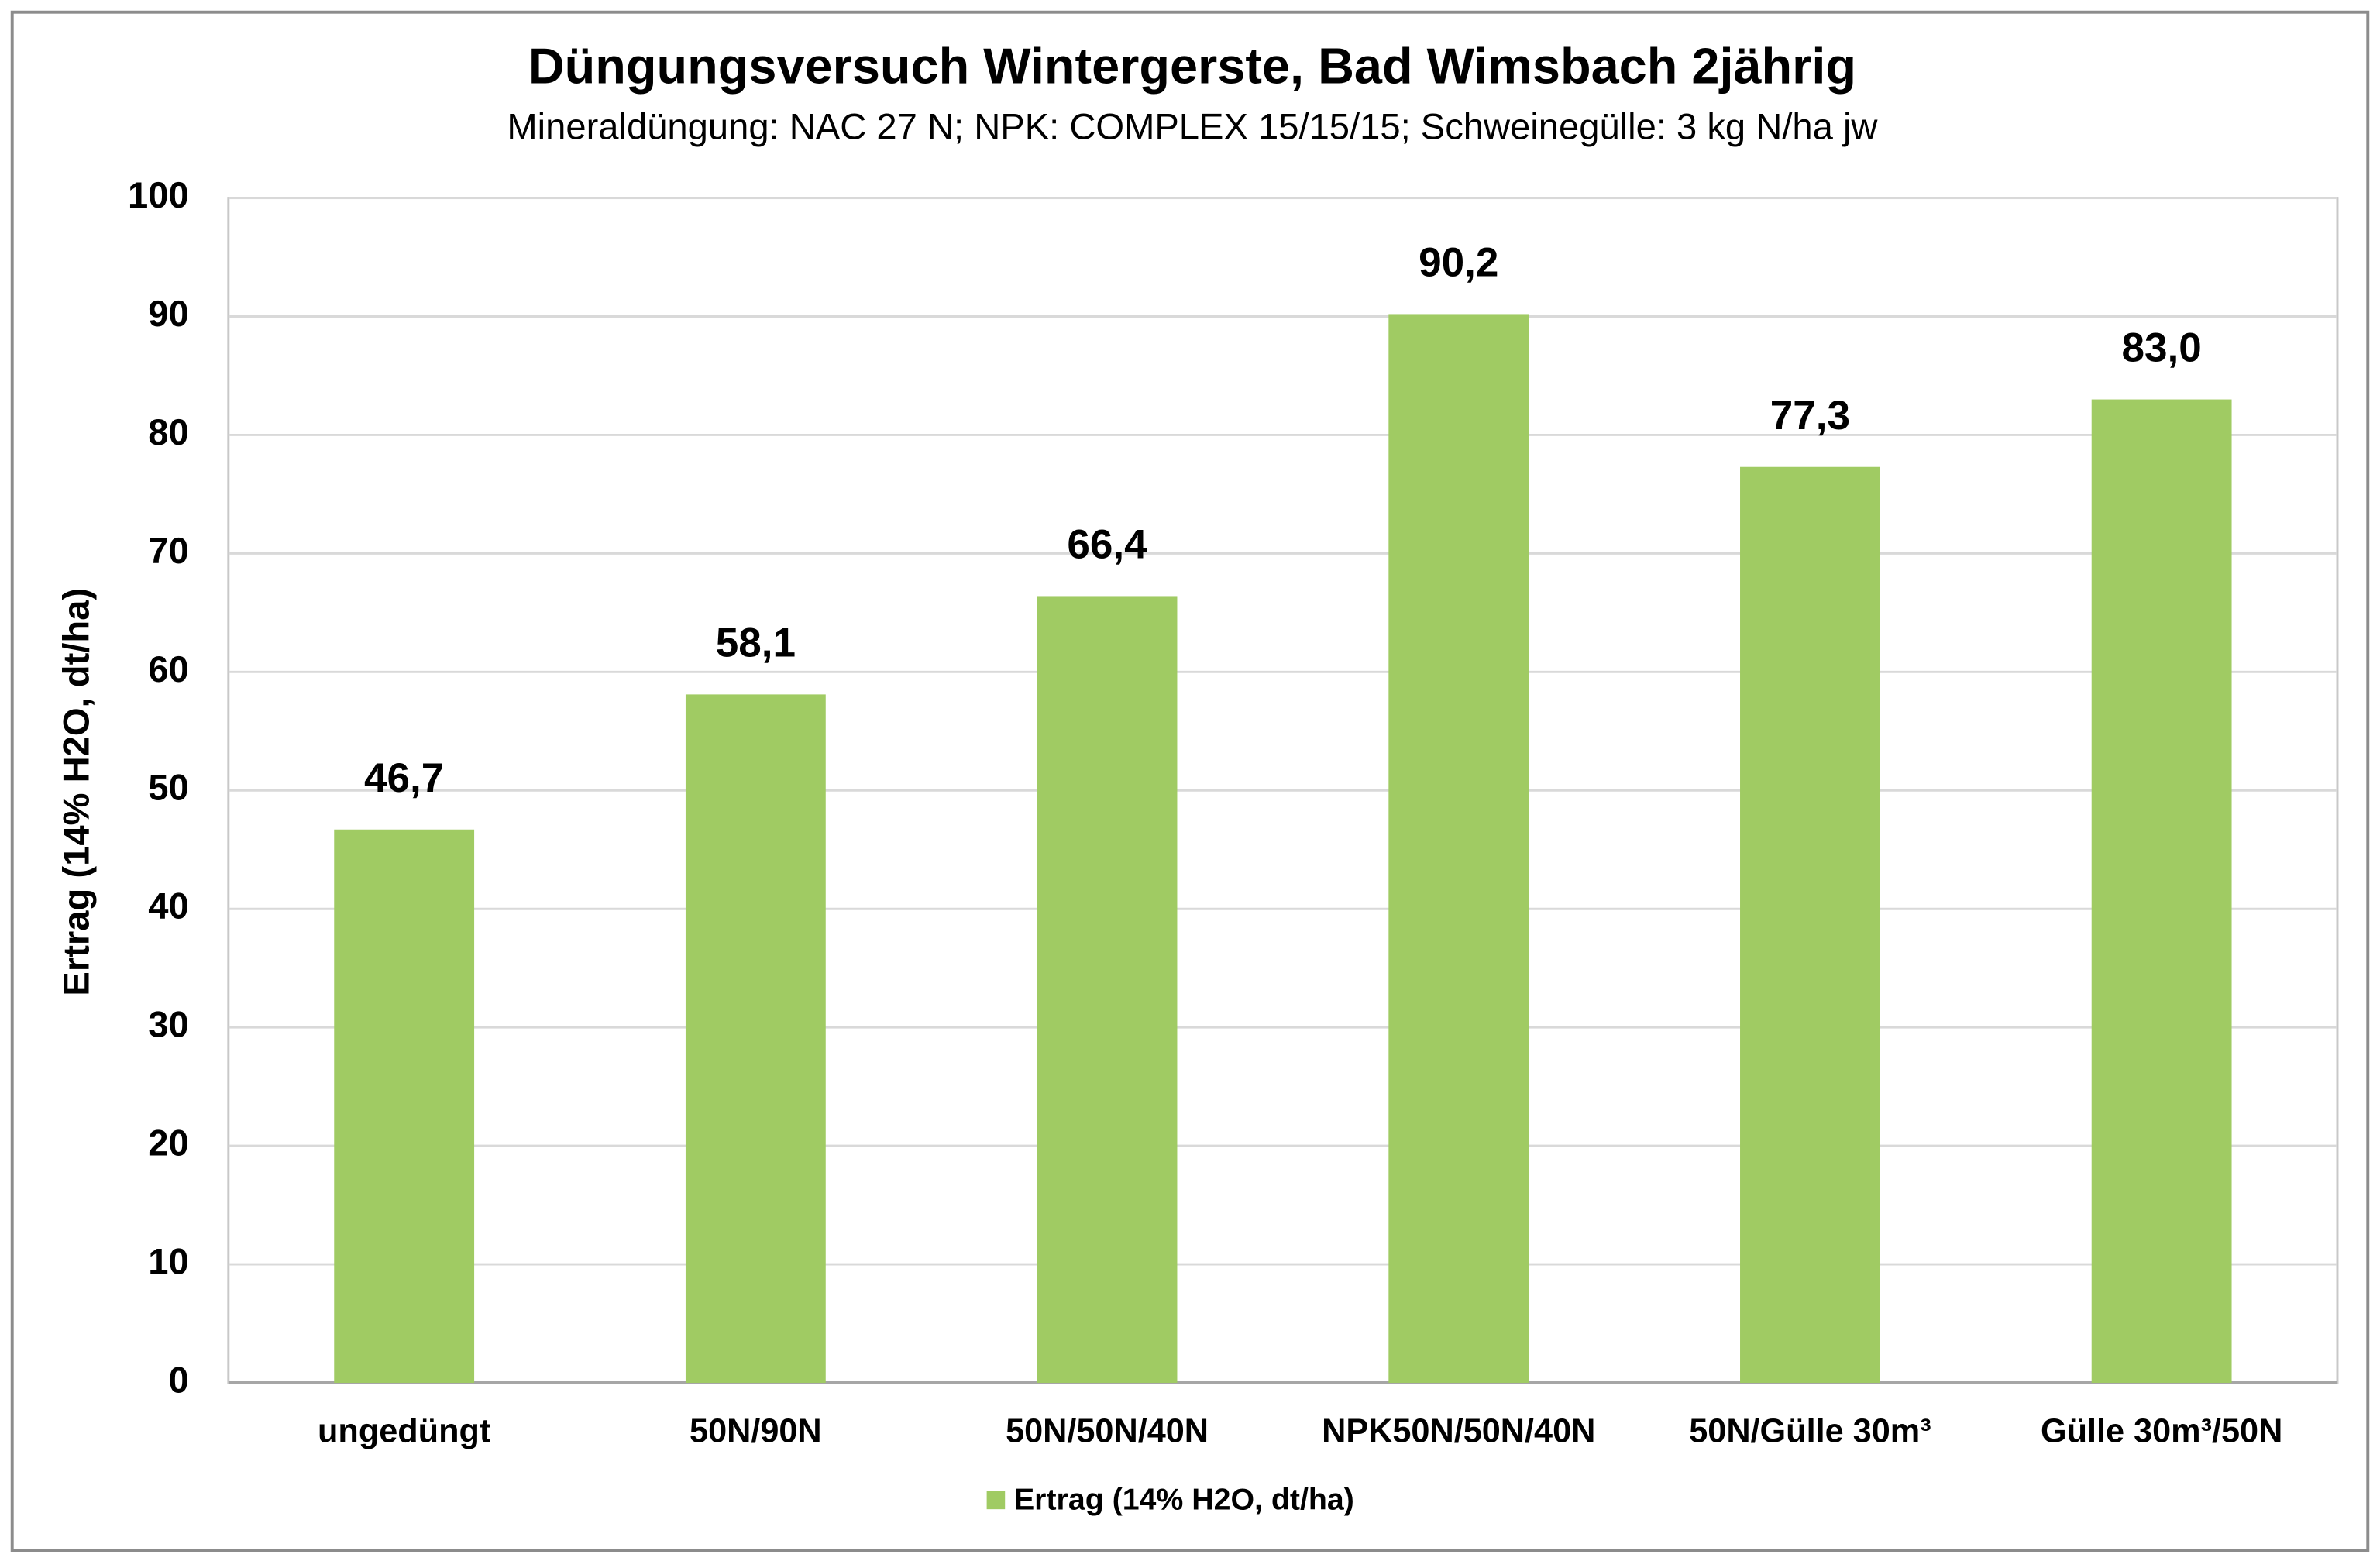 This screenshot has width=2380, height=1561. Describe the element at coordinates (756, 642) in the screenshot. I see `value-label: 58,1` at that location.